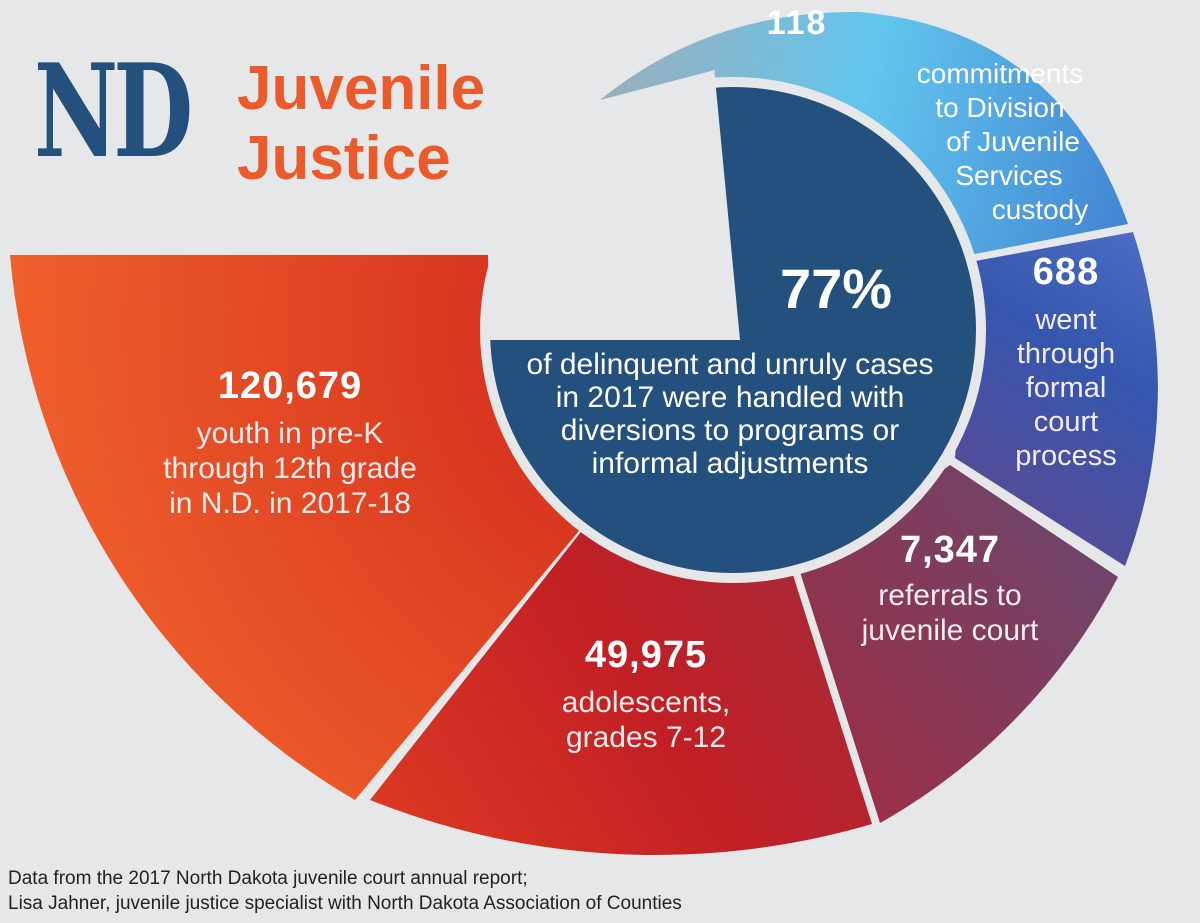 The image size is (1200, 923). What do you see at coordinates (1040, 209) in the screenshot?
I see `segment-label-4-4: custody` at bounding box center [1040, 209].